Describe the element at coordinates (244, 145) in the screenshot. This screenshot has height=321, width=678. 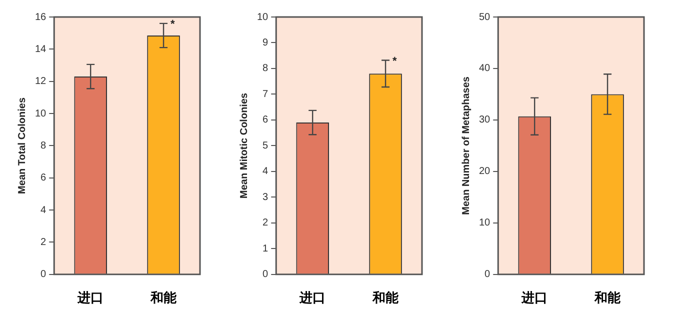
I see `y-axis-title: Mean Mitotic Colonies` at that location.